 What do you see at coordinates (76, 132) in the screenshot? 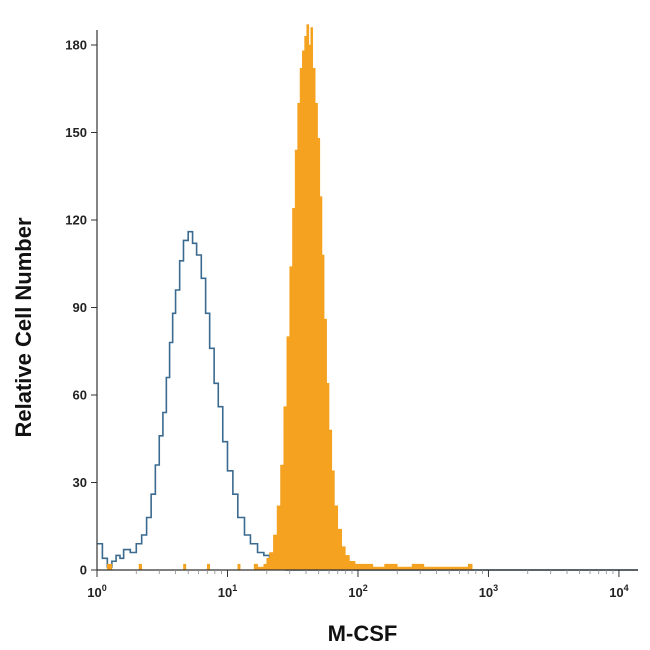
I see `y-tick-label: 150` at bounding box center [76, 132].